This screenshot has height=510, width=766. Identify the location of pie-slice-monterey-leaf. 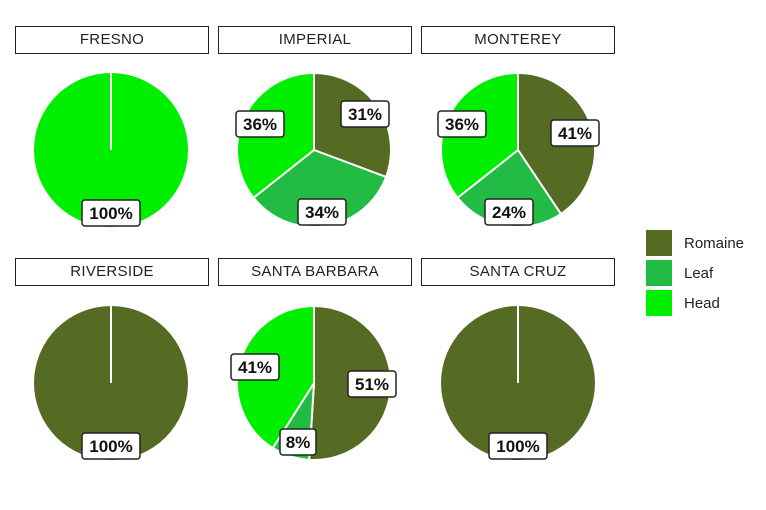
(509, 188).